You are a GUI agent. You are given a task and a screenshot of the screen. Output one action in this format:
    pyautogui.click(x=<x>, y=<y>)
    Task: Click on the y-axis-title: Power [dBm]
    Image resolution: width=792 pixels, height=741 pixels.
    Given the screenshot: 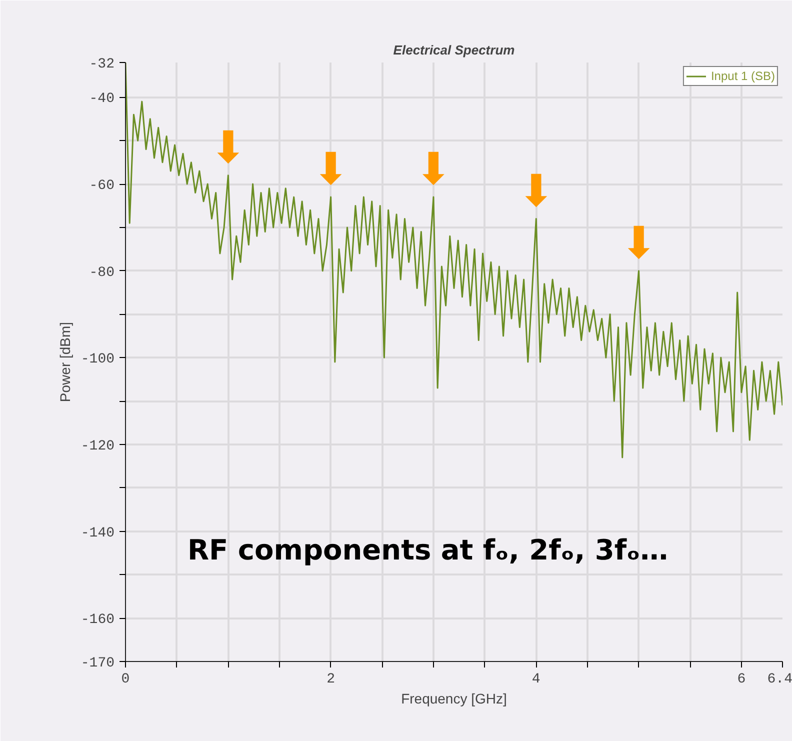 What is the action you would take?
    pyautogui.click(x=64, y=362)
    